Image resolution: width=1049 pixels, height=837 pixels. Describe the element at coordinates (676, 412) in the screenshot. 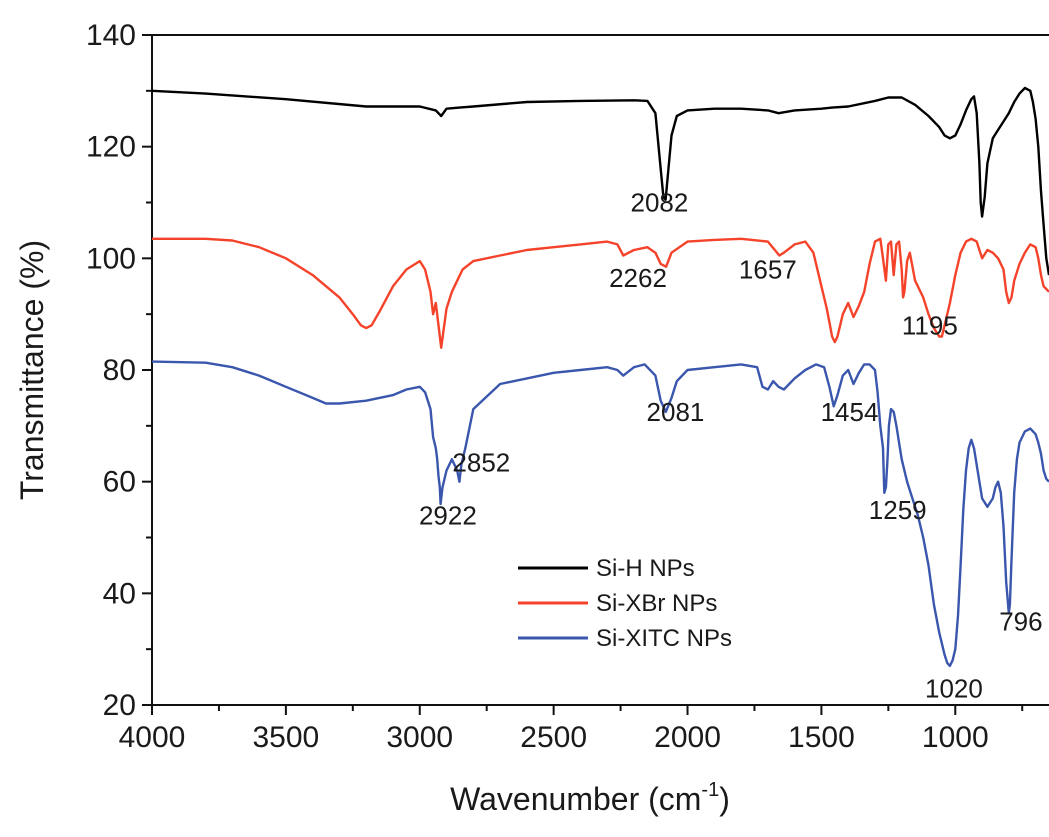

I see `peak-label-2081: 2081` at that location.